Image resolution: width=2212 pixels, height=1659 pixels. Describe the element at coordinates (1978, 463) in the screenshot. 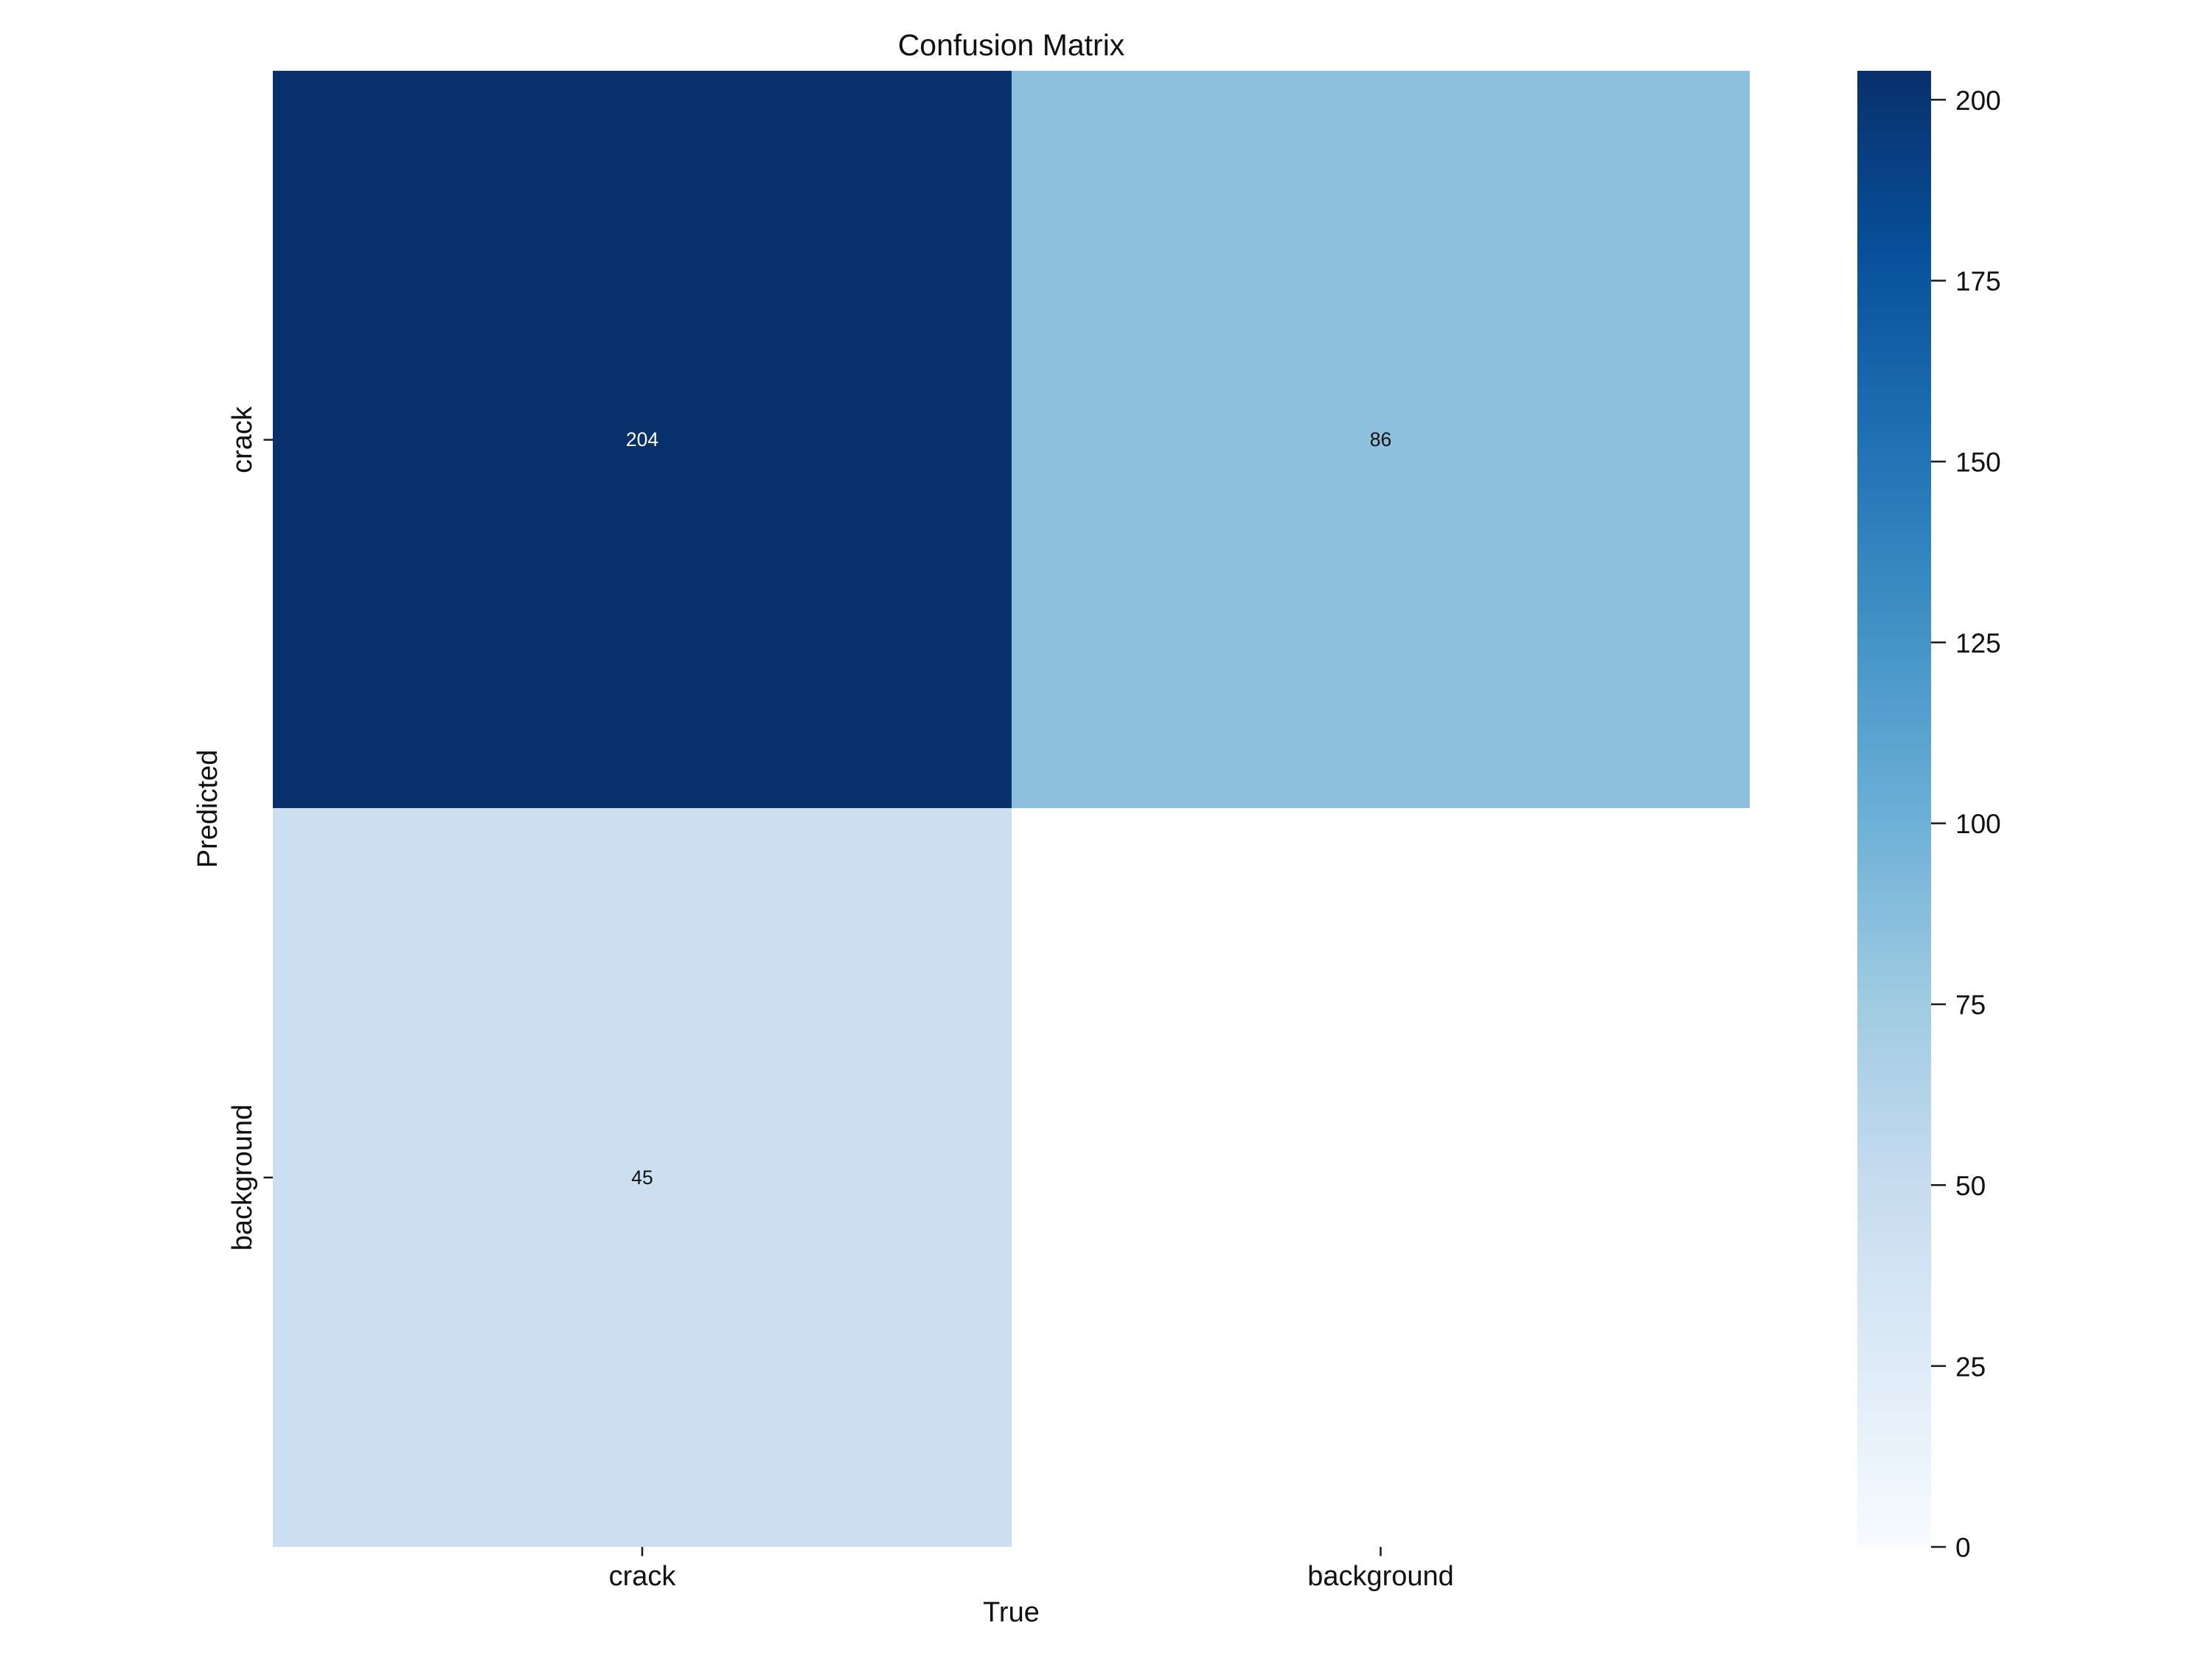

I see `svg-text: 150` at that location.